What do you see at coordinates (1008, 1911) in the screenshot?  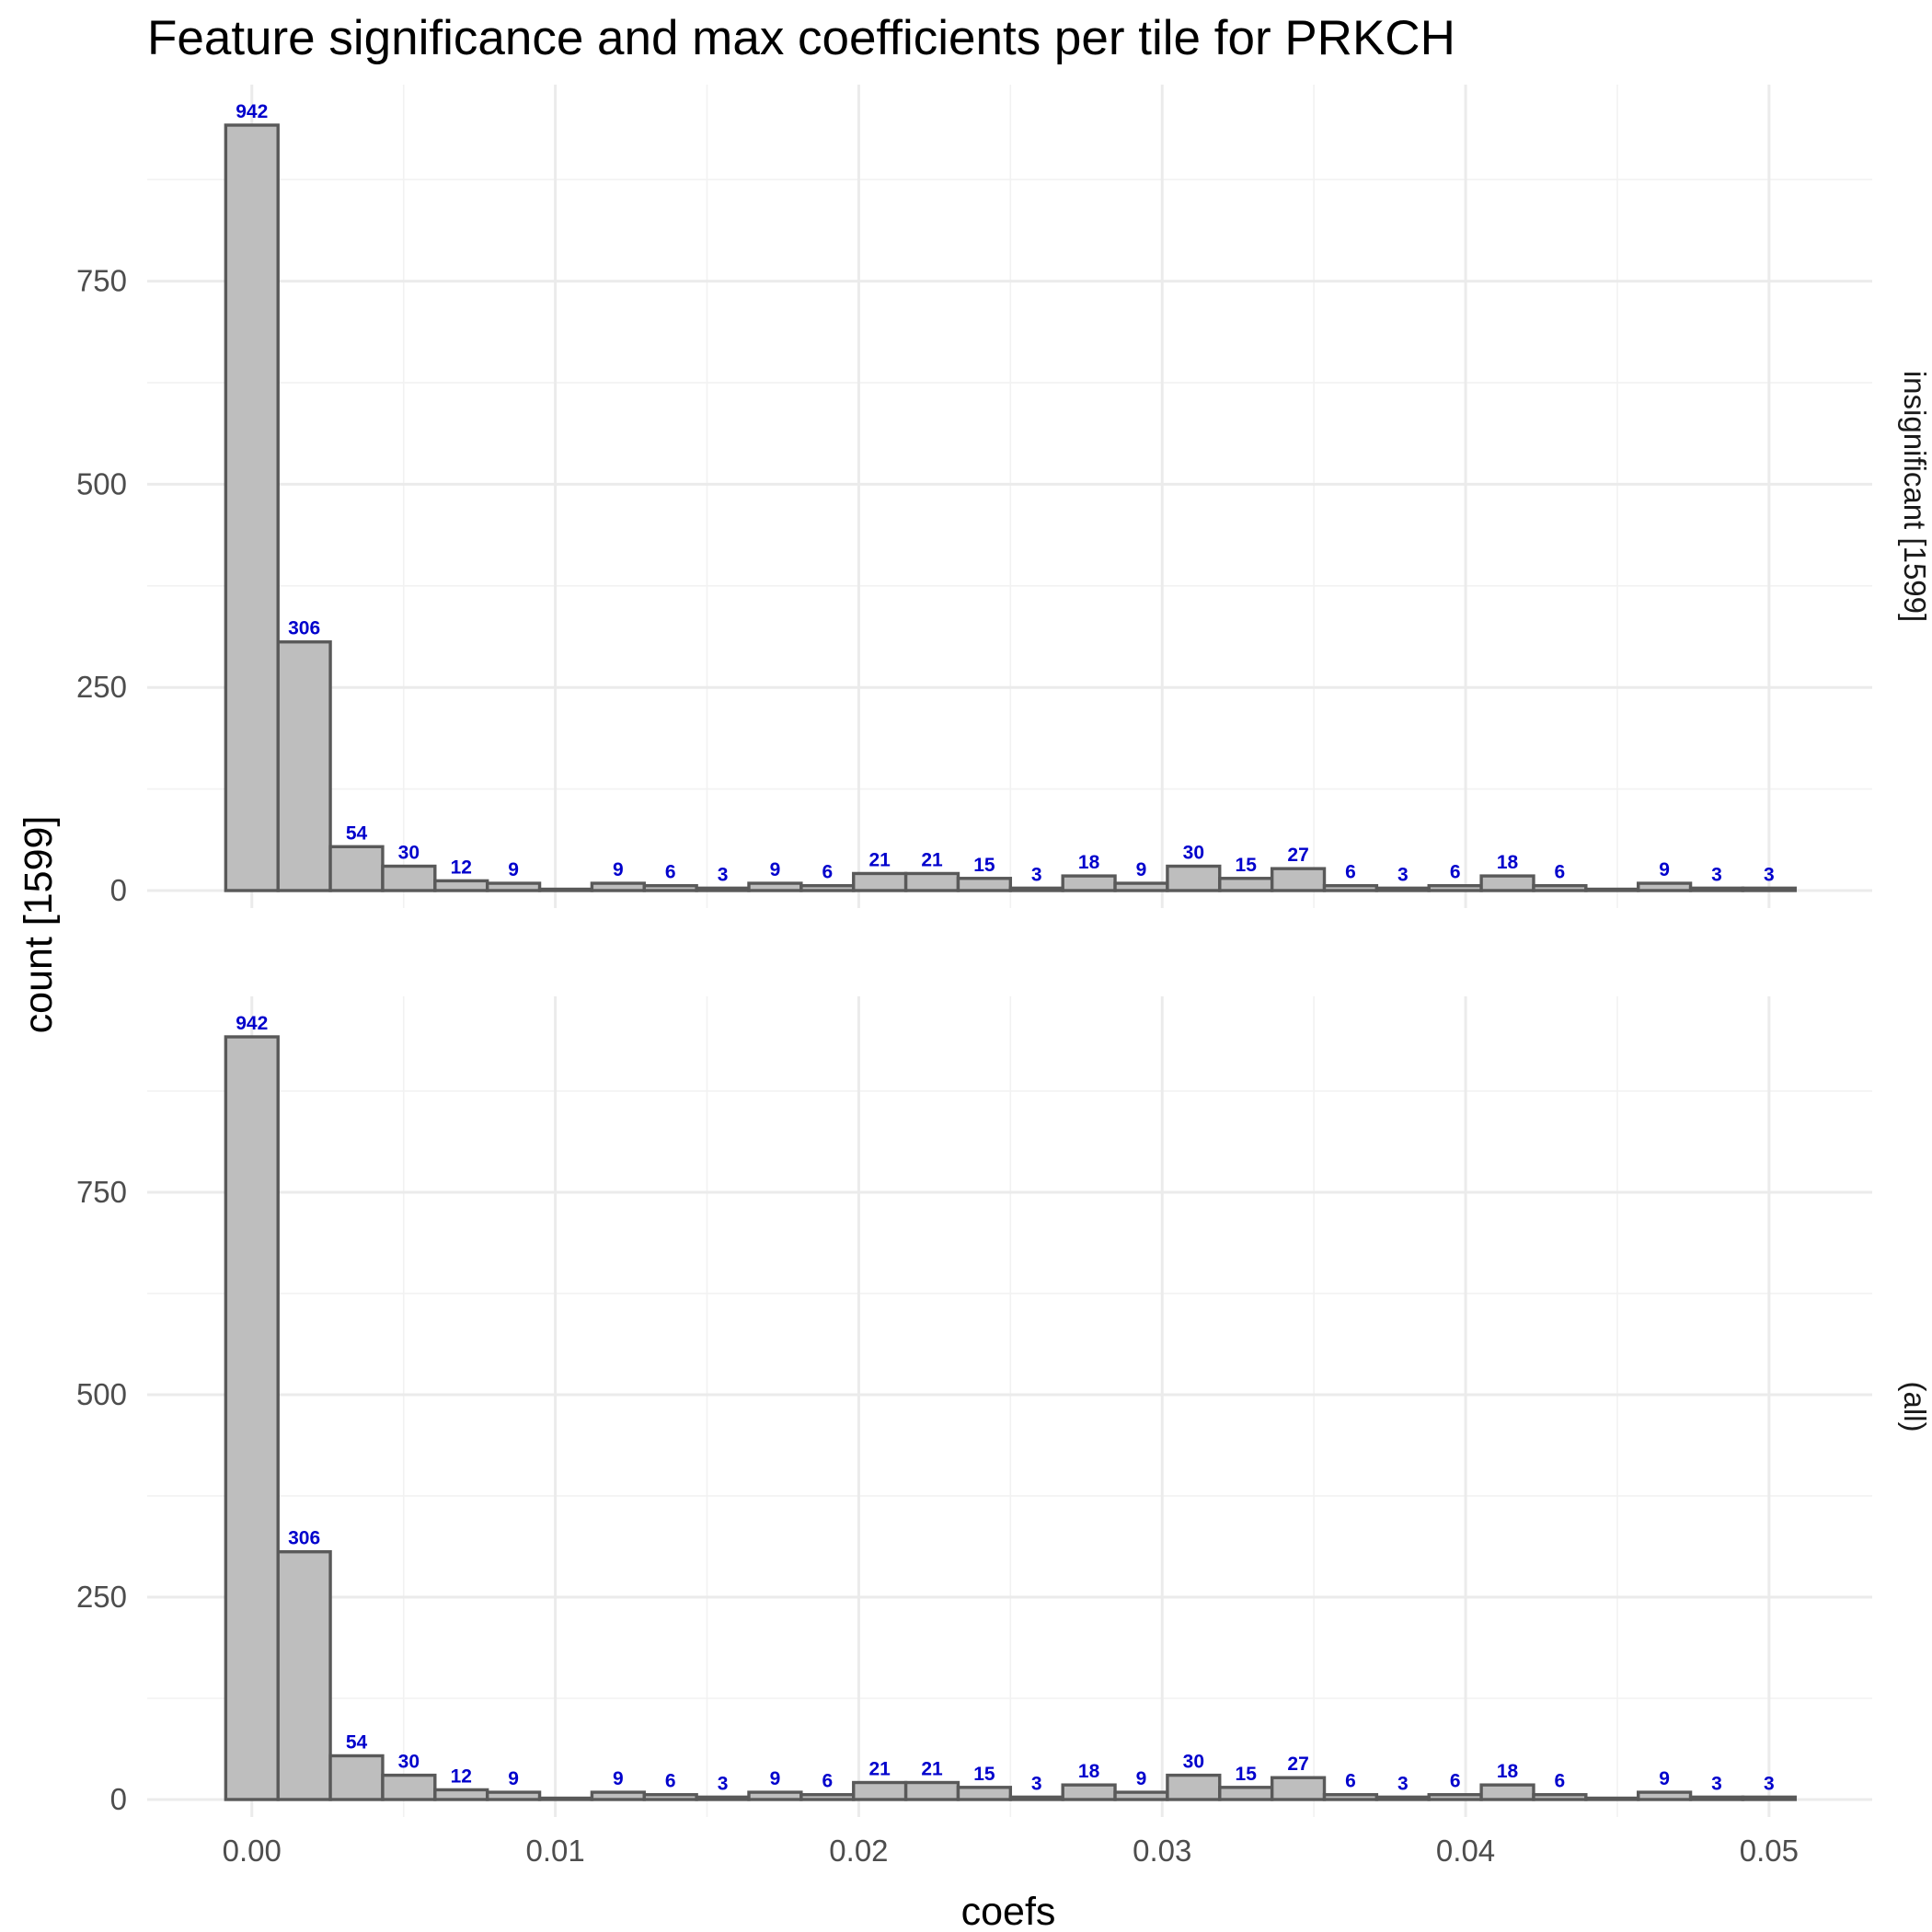 I see `x-axis-title: coefs` at bounding box center [1008, 1911].